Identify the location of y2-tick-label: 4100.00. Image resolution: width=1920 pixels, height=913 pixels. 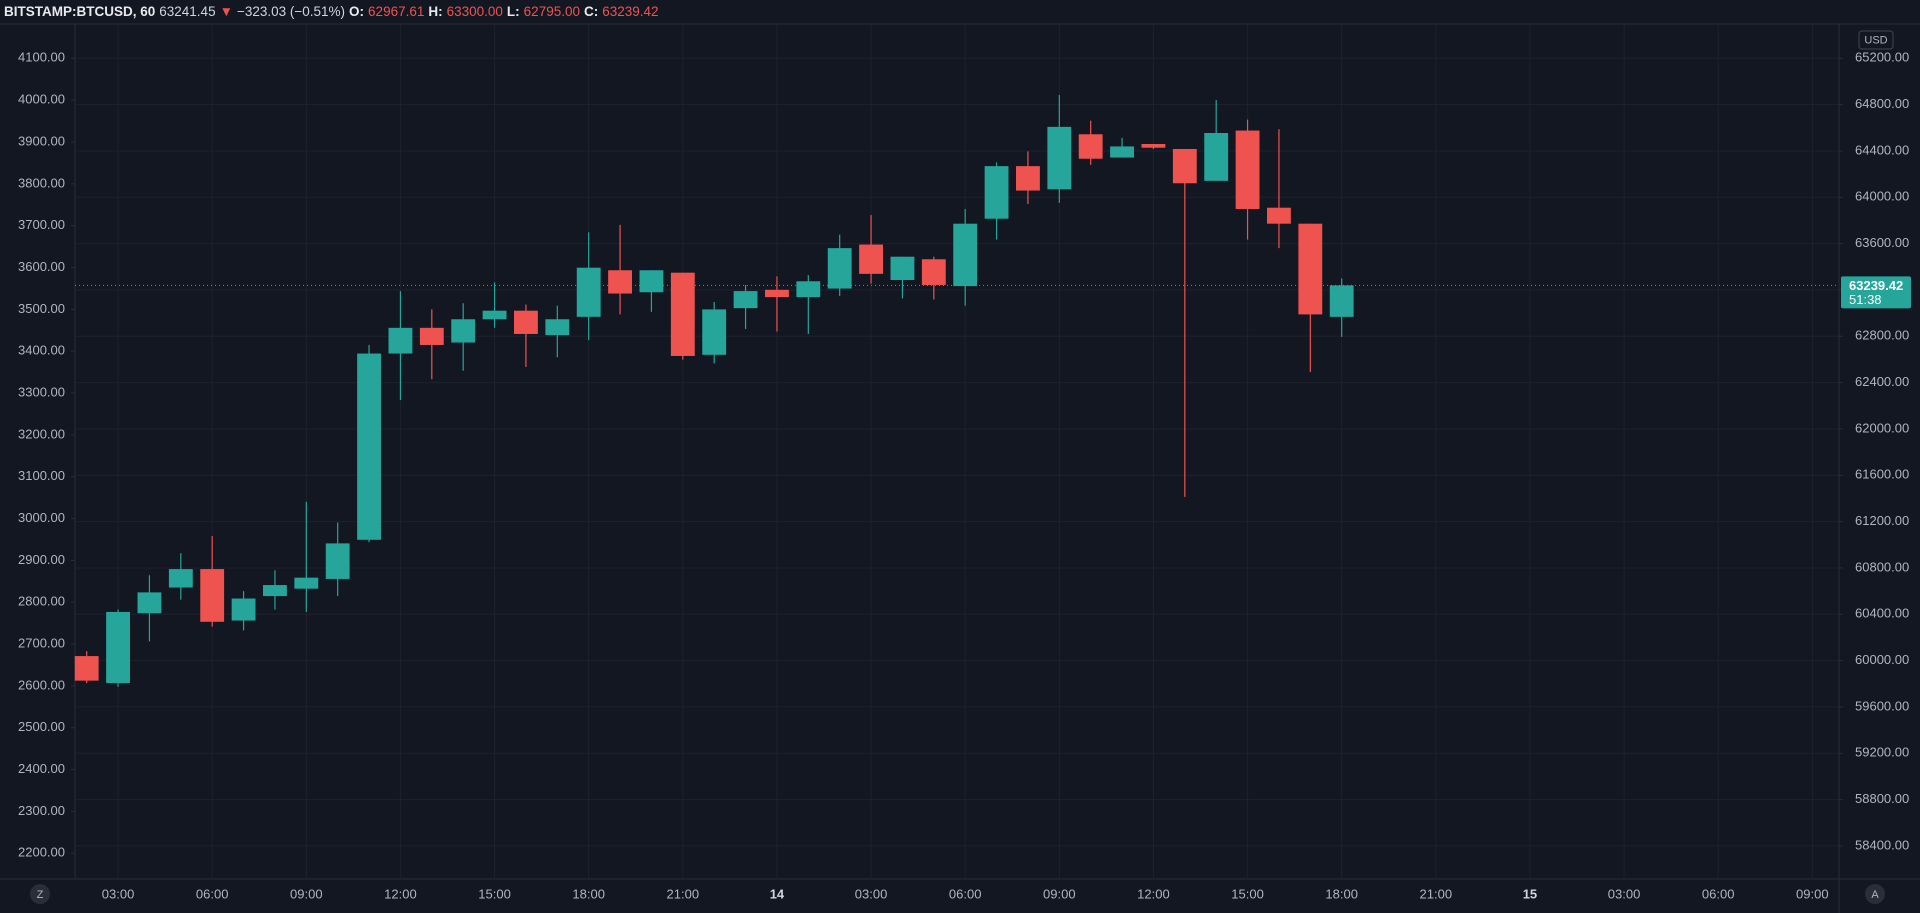
(41, 57).